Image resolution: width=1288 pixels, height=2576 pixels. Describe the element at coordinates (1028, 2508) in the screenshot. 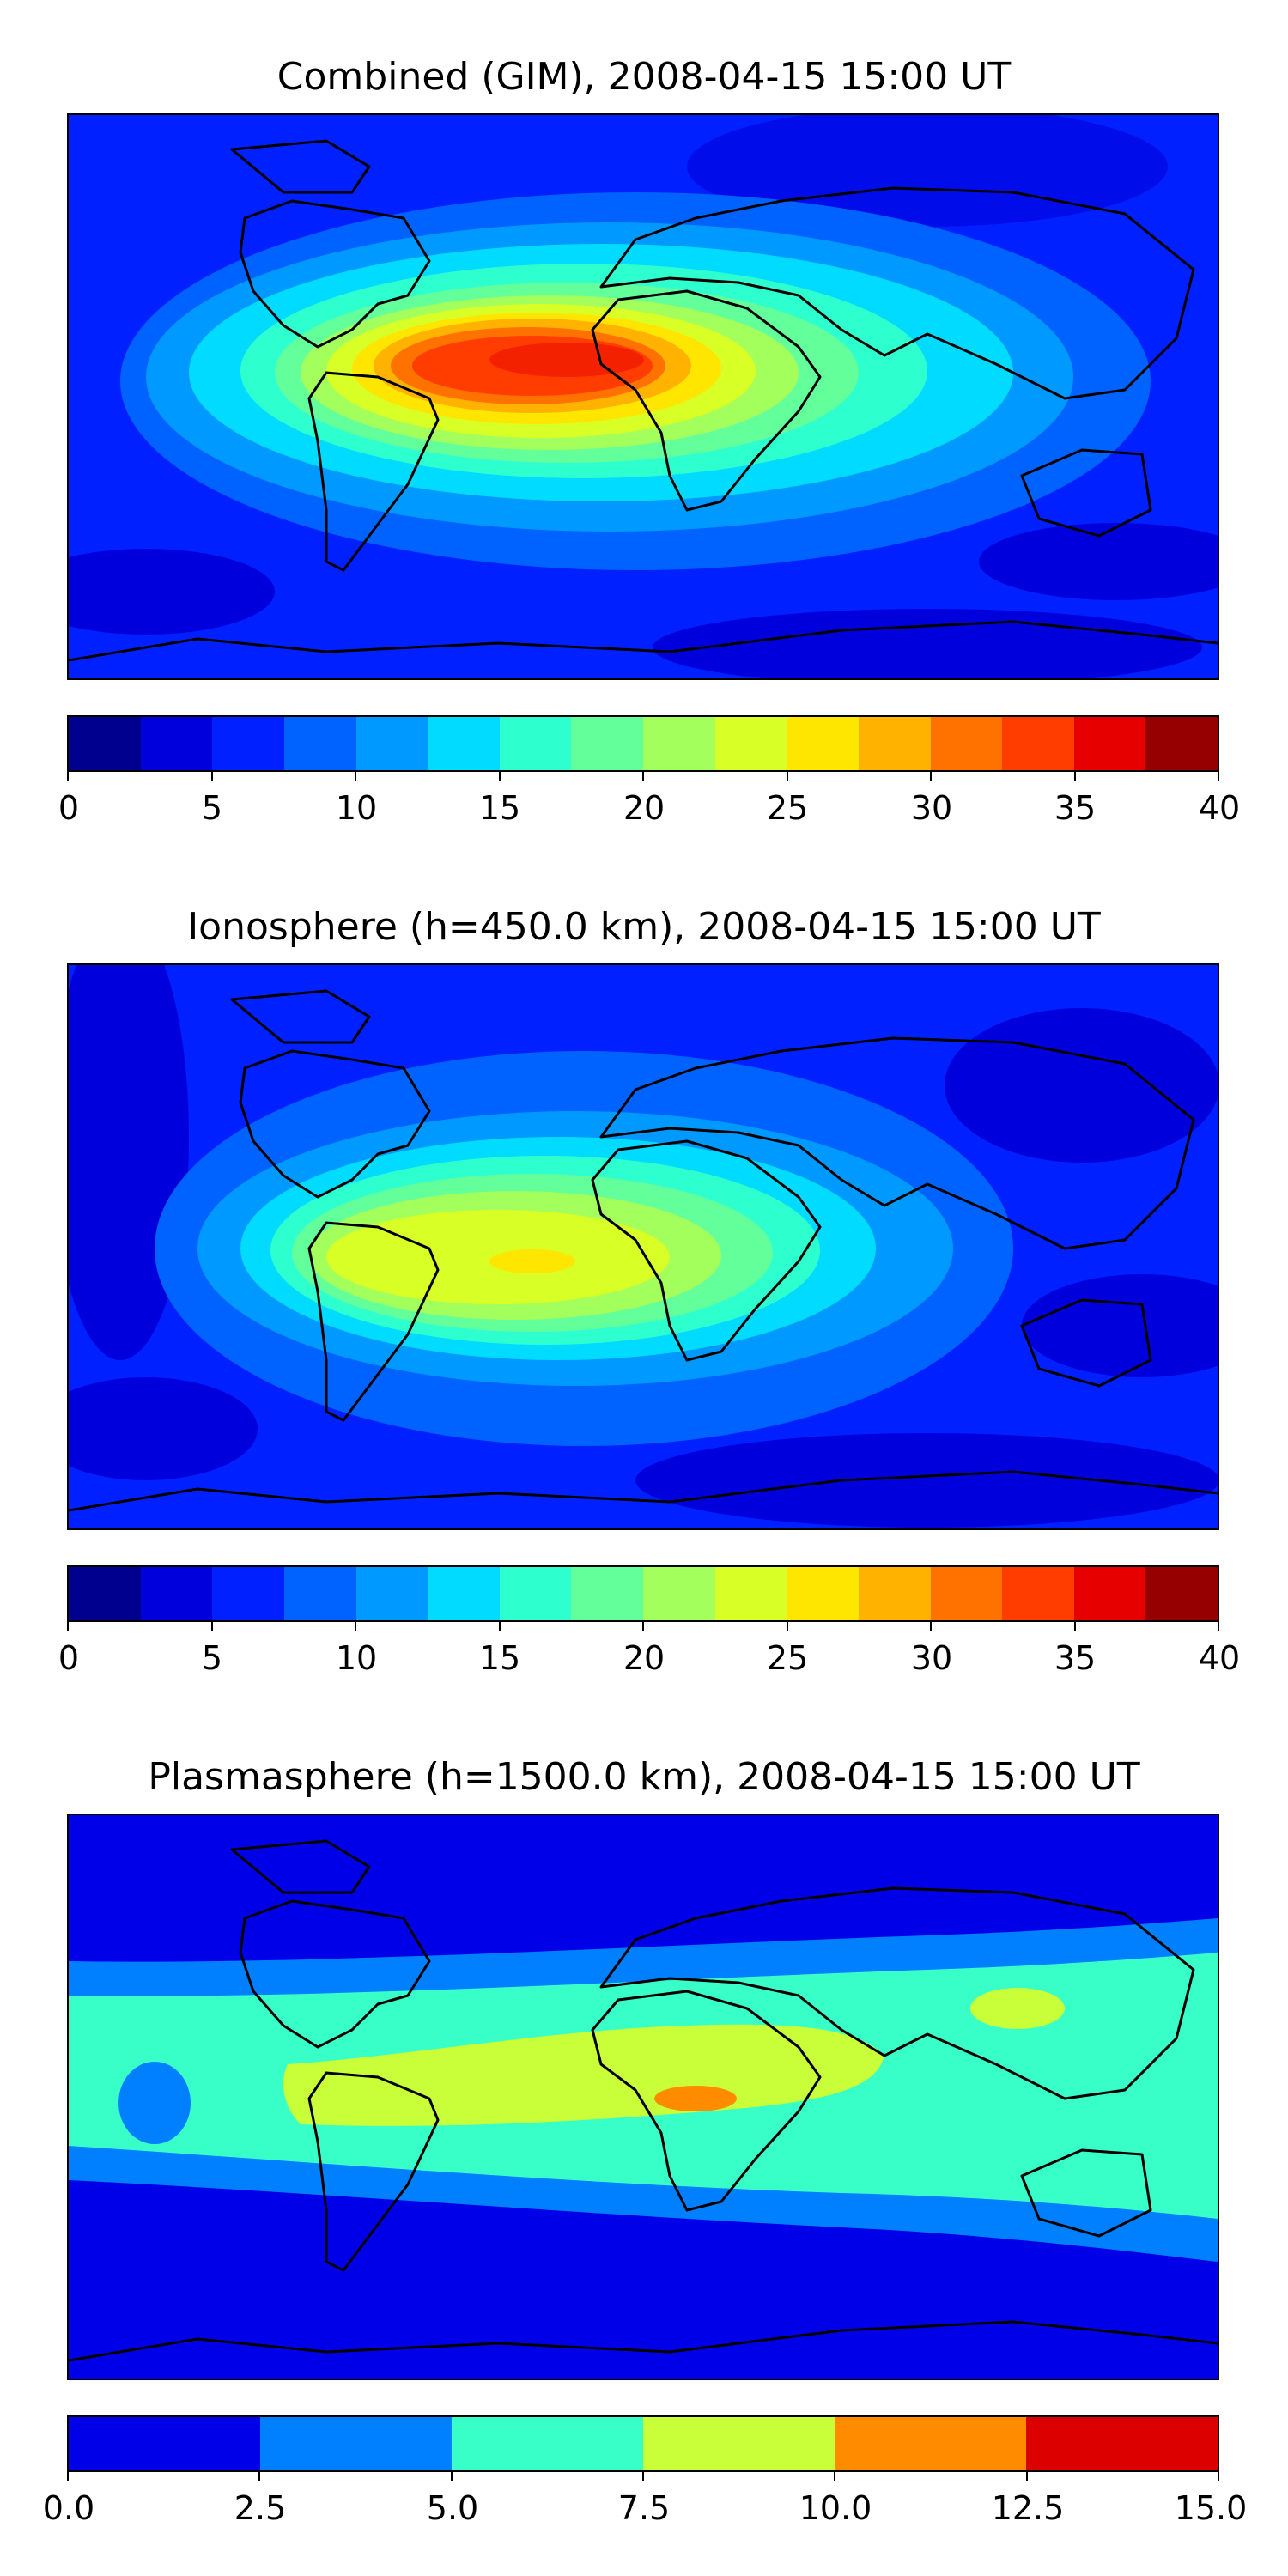

I see `tick-label: 12.5` at that location.